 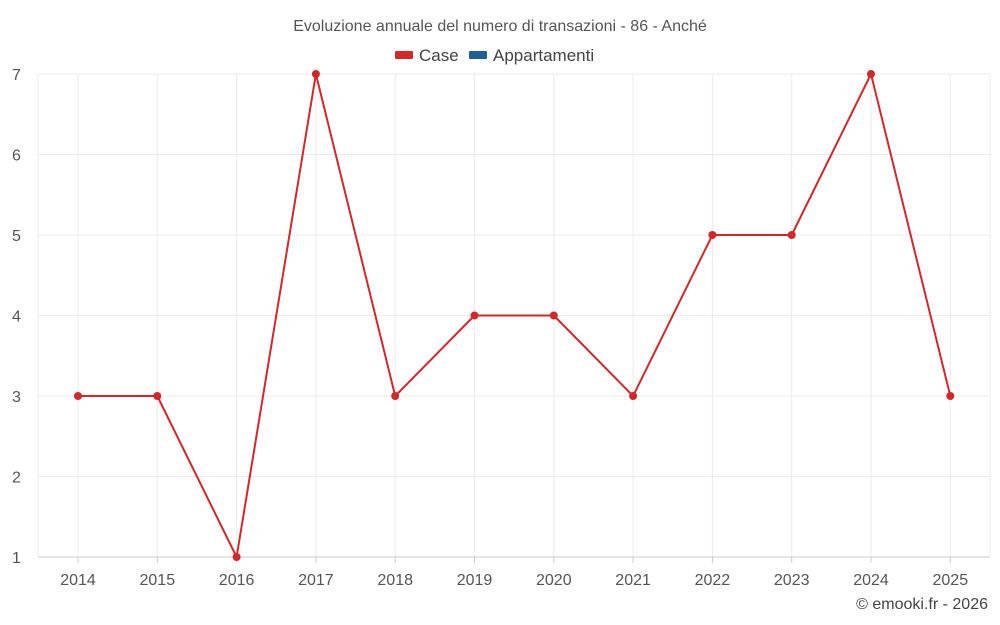 What do you see at coordinates (158, 580) in the screenshot?
I see `x-tick-label: 2015` at bounding box center [158, 580].